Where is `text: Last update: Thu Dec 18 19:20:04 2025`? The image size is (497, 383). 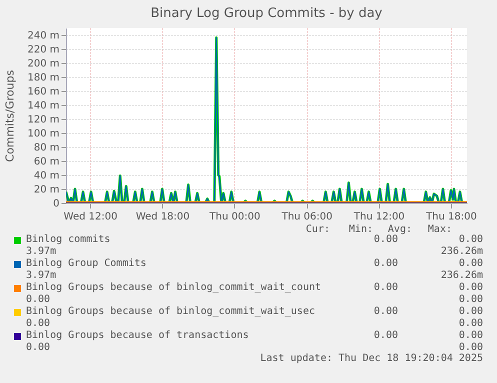 text: Last update: Thu Dec 18 19:20:04 2025 is located at coordinates (371, 359).